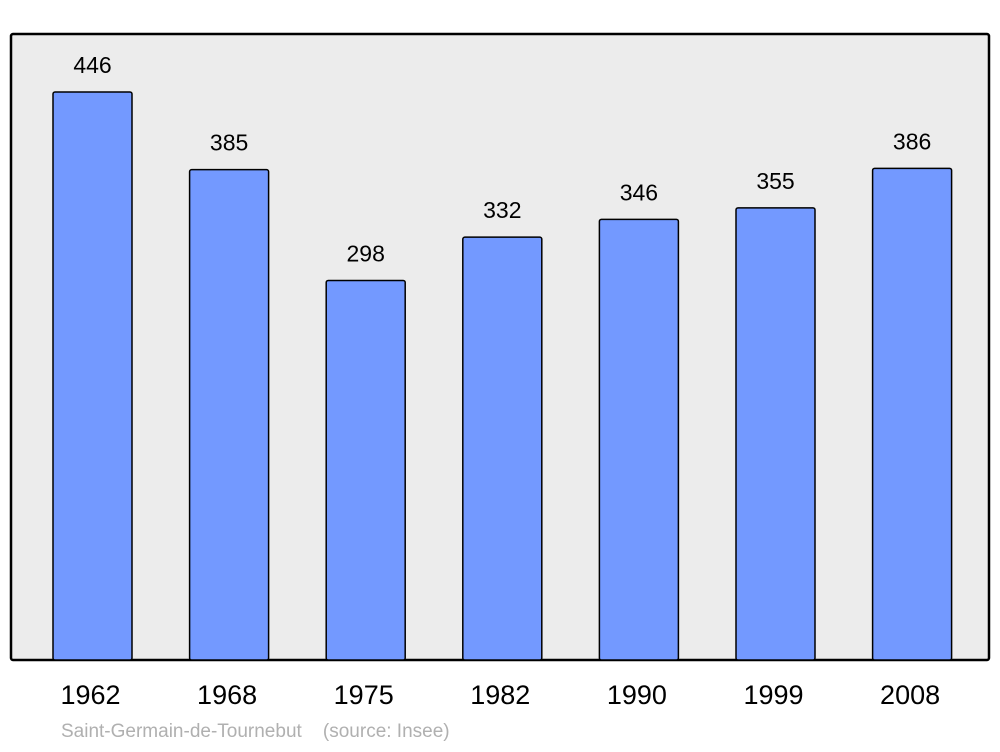 The height and width of the screenshot is (752, 1000). I want to click on x-tick-label-1962: 1962, so click(90, 695).